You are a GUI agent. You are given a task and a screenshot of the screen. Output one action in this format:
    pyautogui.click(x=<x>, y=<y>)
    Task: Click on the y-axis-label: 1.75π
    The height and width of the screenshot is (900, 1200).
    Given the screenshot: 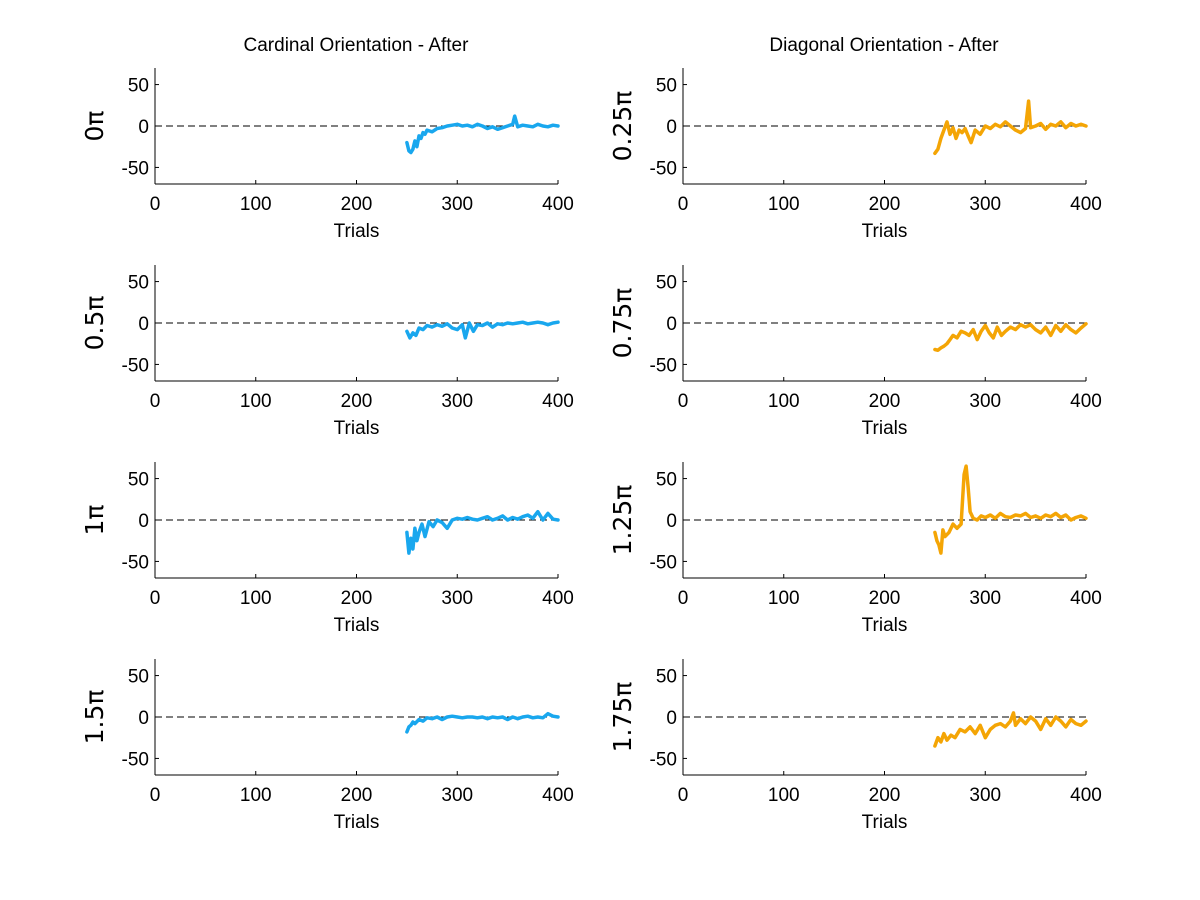 What is the action you would take?
    pyautogui.click(x=622, y=717)
    